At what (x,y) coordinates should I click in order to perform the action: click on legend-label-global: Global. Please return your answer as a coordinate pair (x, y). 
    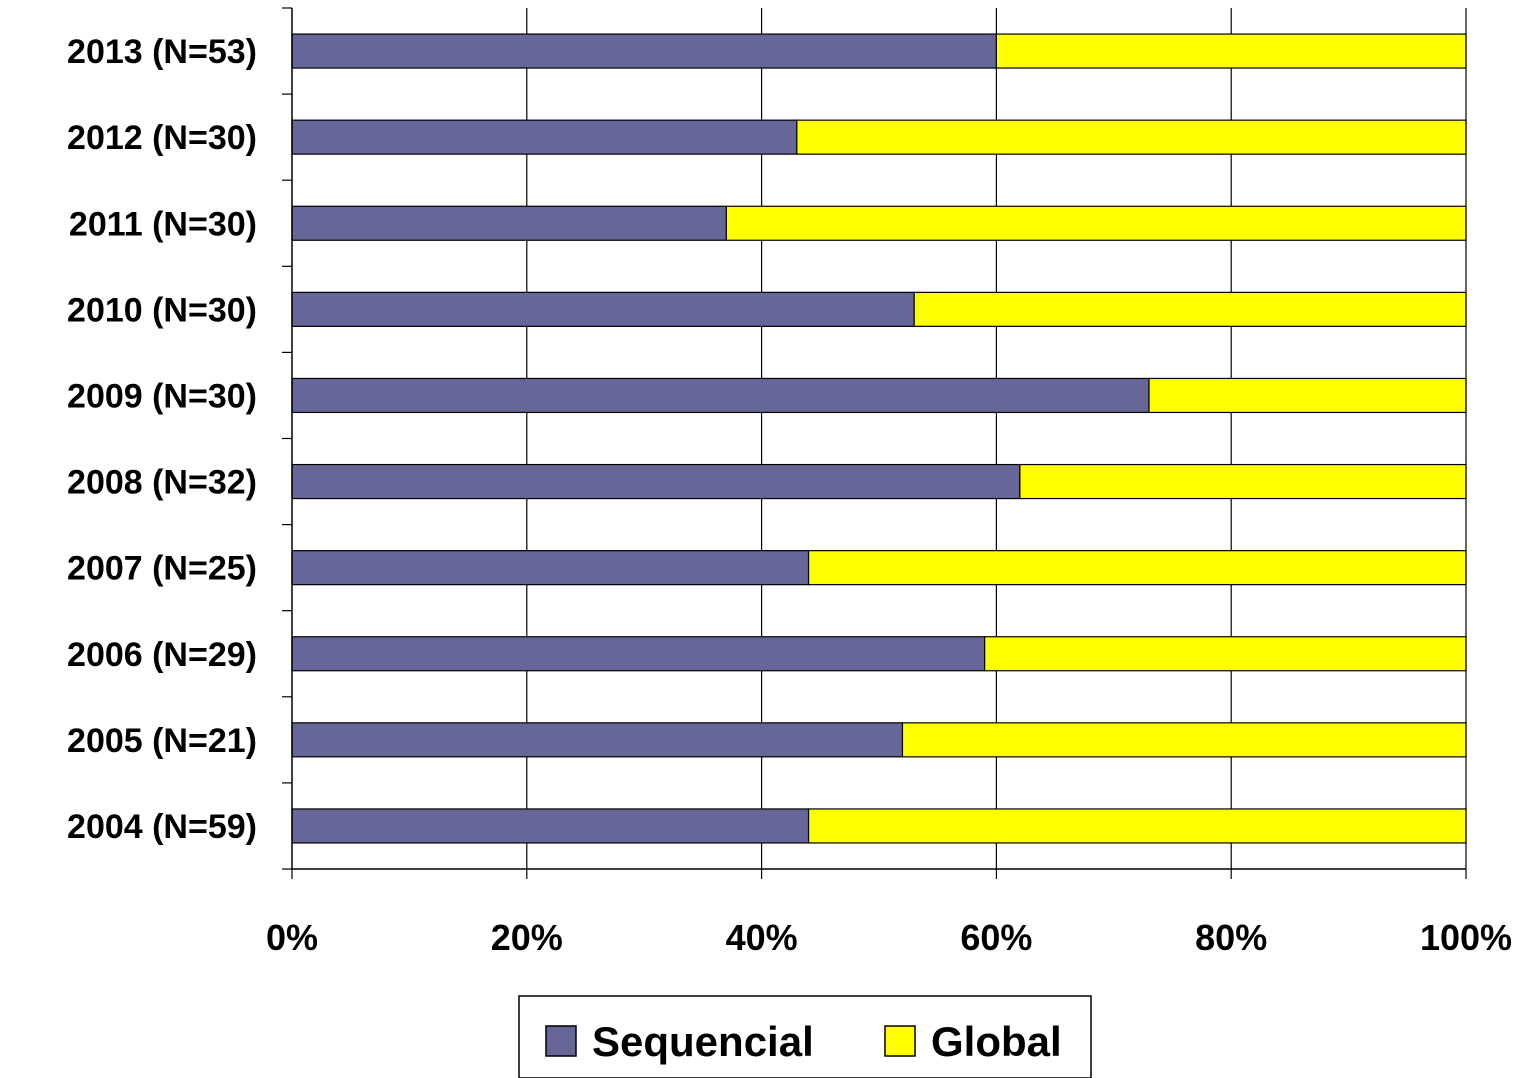
    Looking at the image, I should click on (996, 1041).